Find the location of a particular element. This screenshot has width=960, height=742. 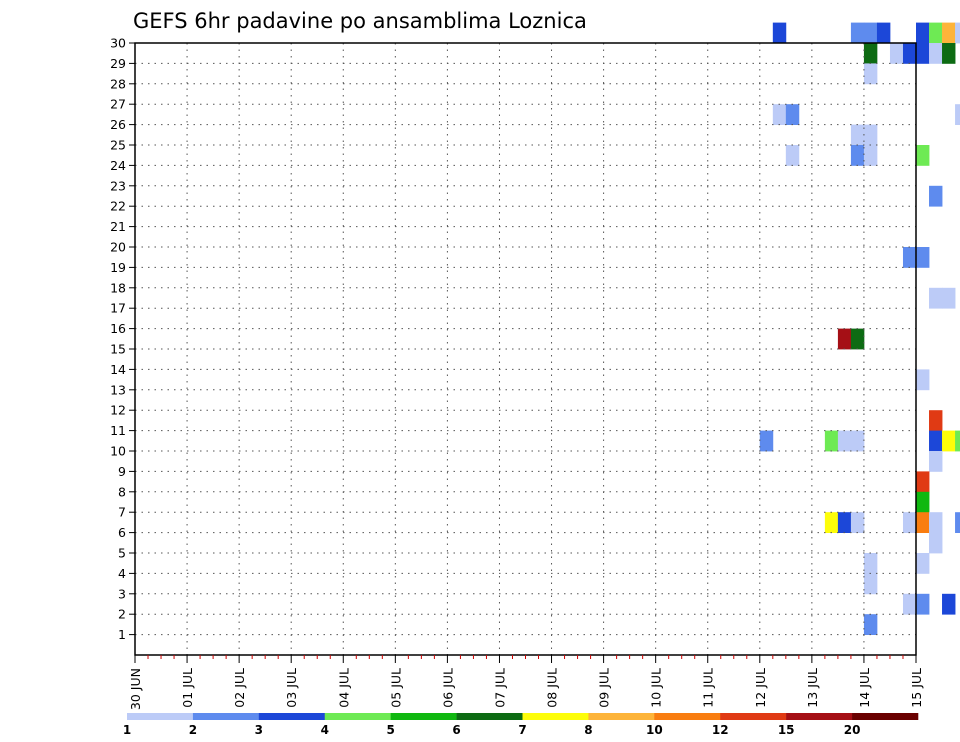

colorbar-label: 2 is located at coordinates (193, 730).